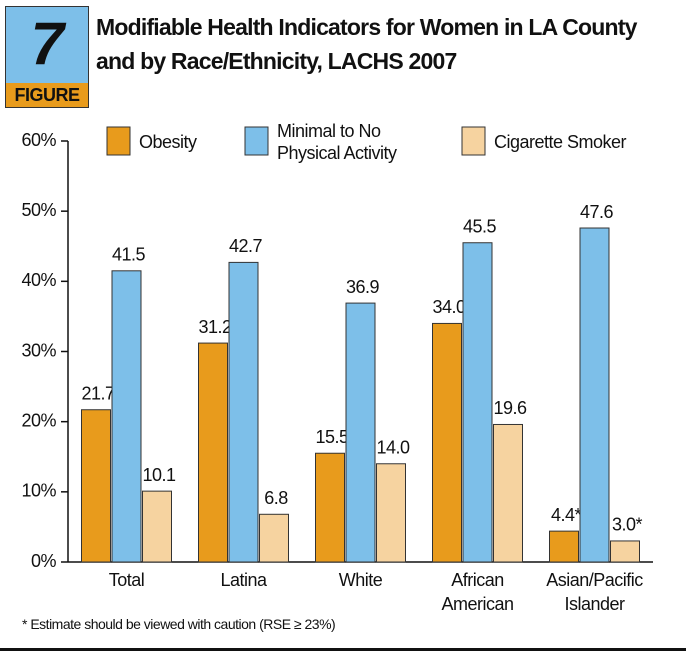 The width and height of the screenshot is (686, 656). Describe the element at coordinates (246, 246) in the screenshot. I see `data-label: 42.7` at that location.